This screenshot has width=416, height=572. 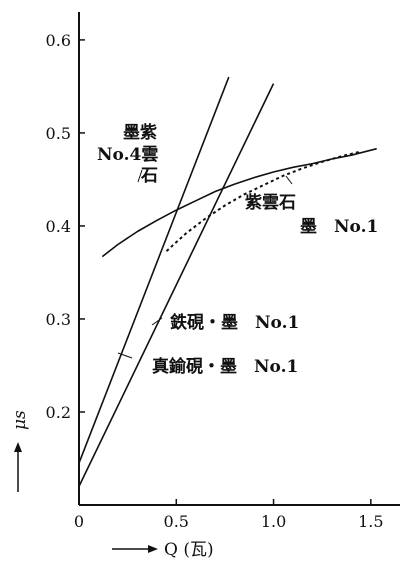 What do you see at coordinates (273, 521) in the screenshot?
I see `x-tick-label: 1.0` at bounding box center [273, 521].